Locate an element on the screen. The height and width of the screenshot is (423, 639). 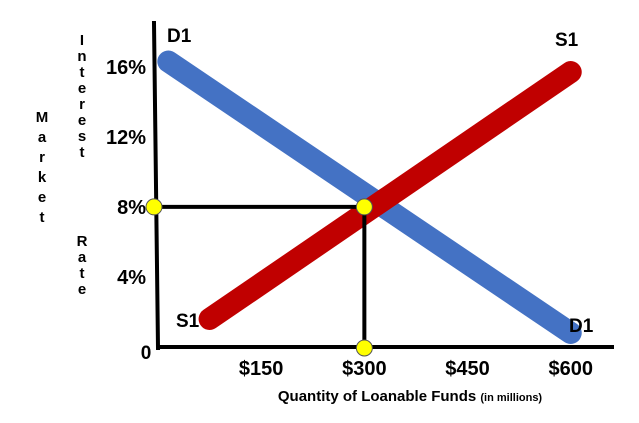
x-tick-label: $450 is located at coordinates (467, 369).